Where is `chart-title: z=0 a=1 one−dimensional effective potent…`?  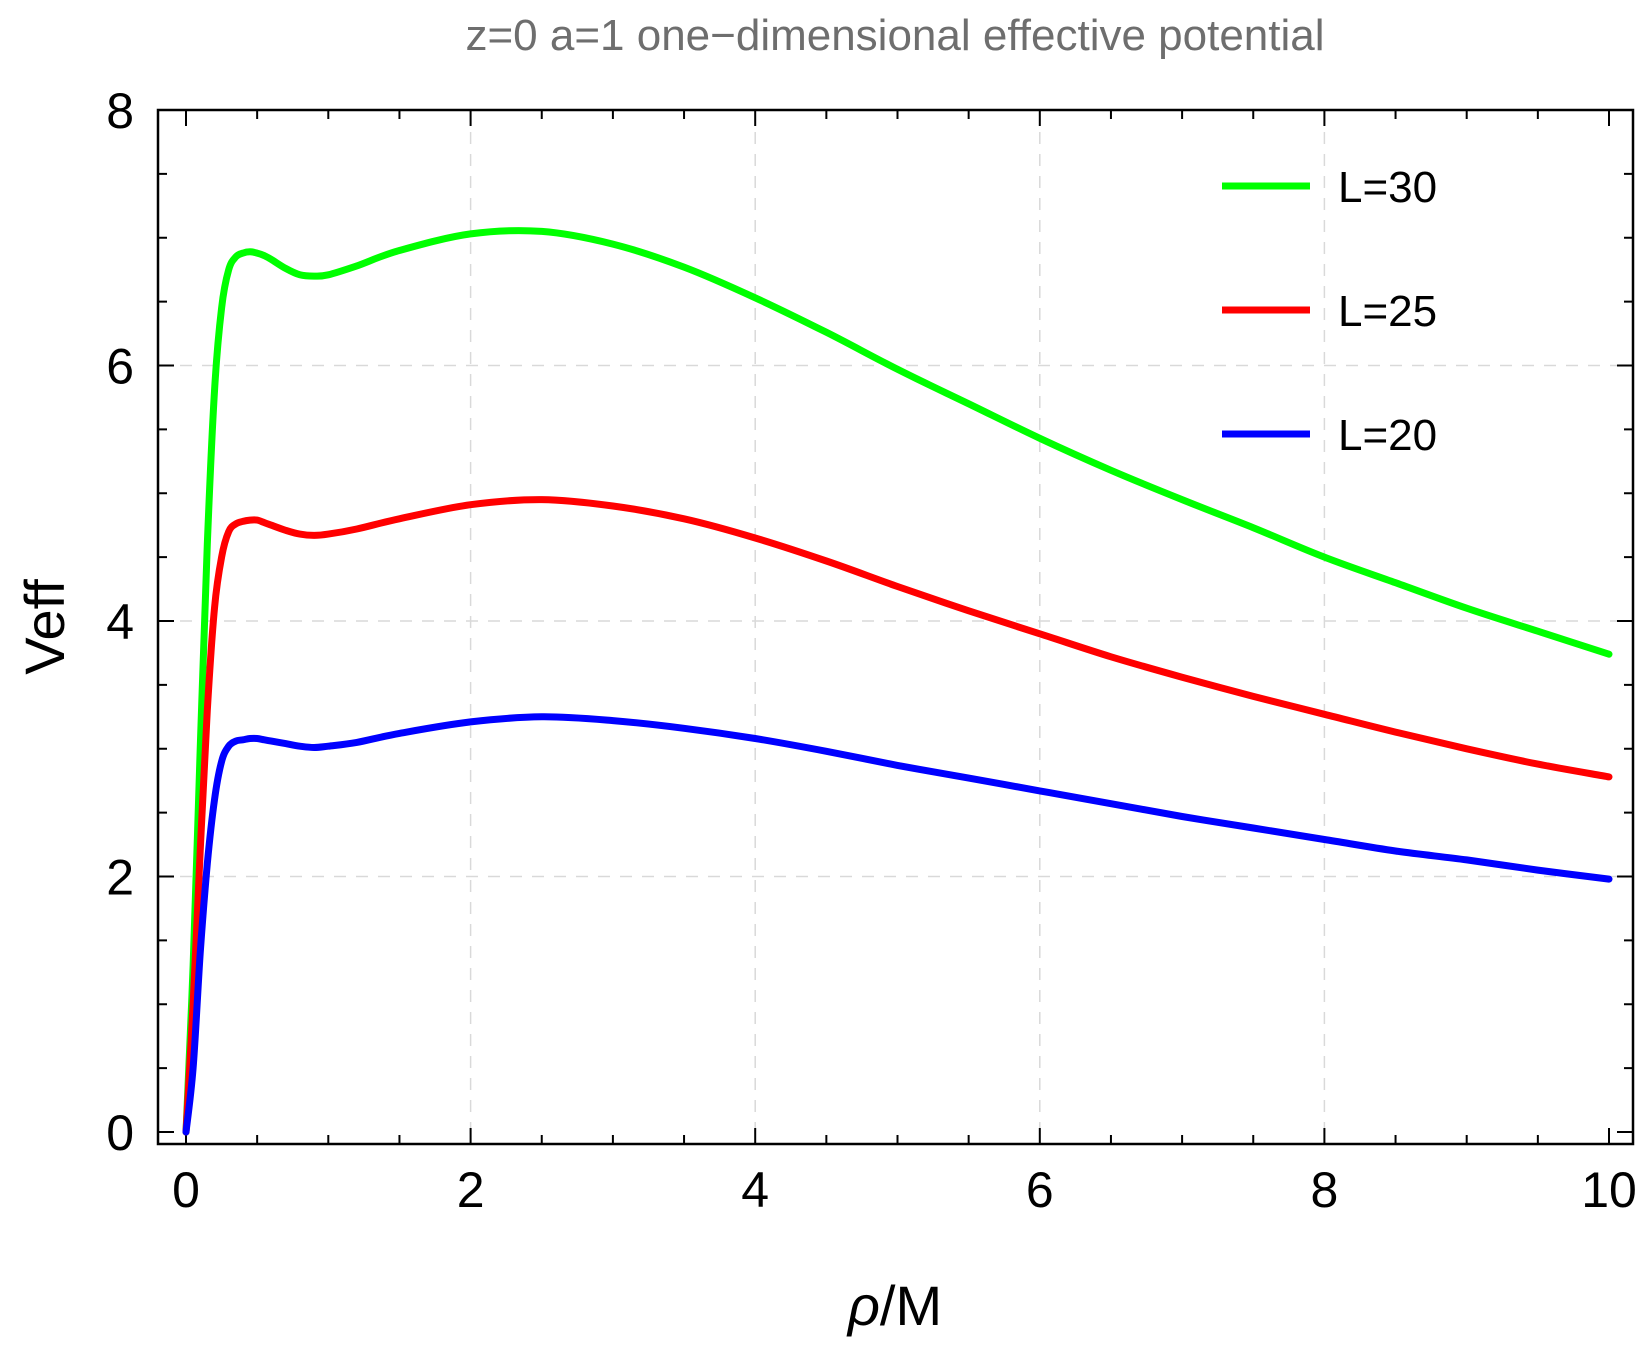
chart-title: z=0 a=1 one−dimensional effective potent… is located at coordinates (894, 35).